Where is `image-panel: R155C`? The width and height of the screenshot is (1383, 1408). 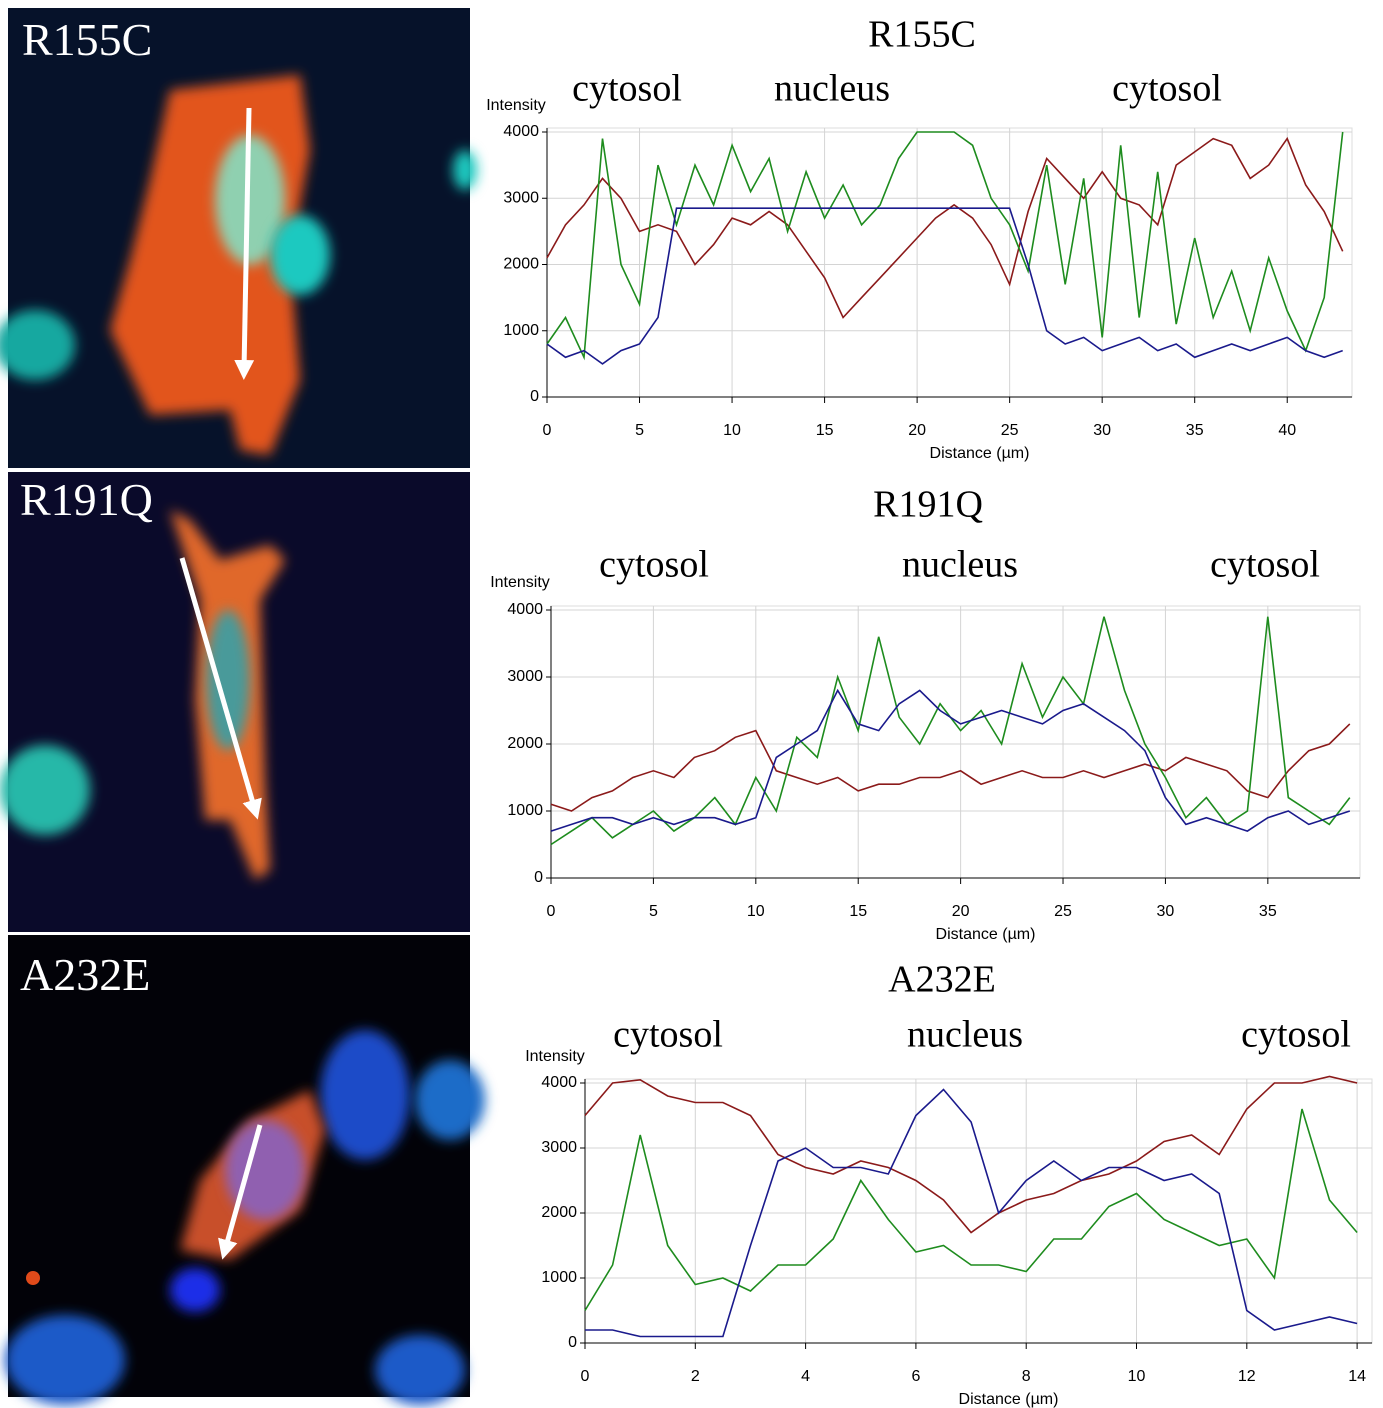 image-panel: R155C is located at coordinates (238, 238).